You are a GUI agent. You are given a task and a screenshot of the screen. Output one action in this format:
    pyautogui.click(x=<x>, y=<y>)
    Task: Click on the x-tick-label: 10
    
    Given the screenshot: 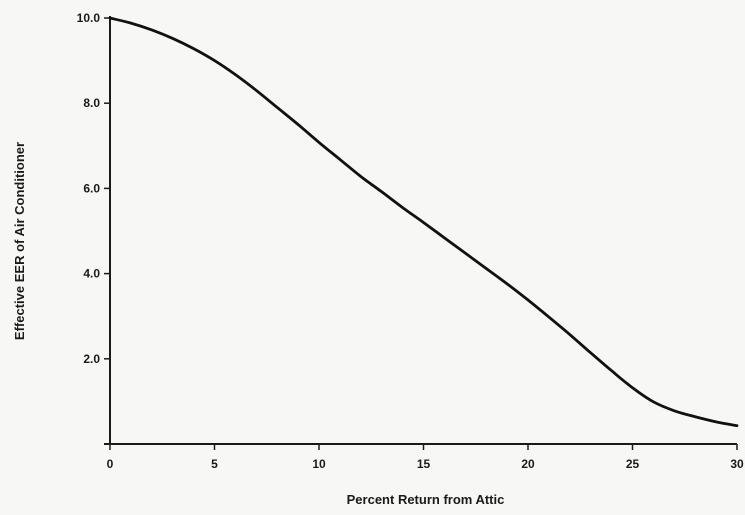 What is the action you would take?
    pyautogui.click(x=319, y=464)
    